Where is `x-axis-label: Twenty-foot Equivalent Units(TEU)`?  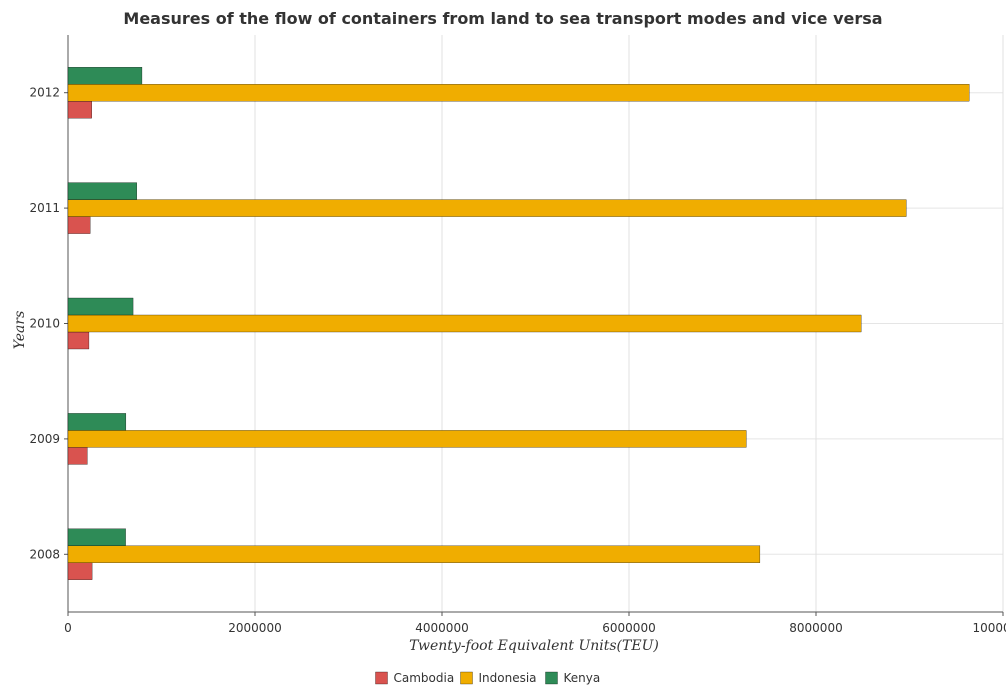
x-axis-label: Twenty-foot Equivalent Units(TEU) is located at coordinates (534, 646).